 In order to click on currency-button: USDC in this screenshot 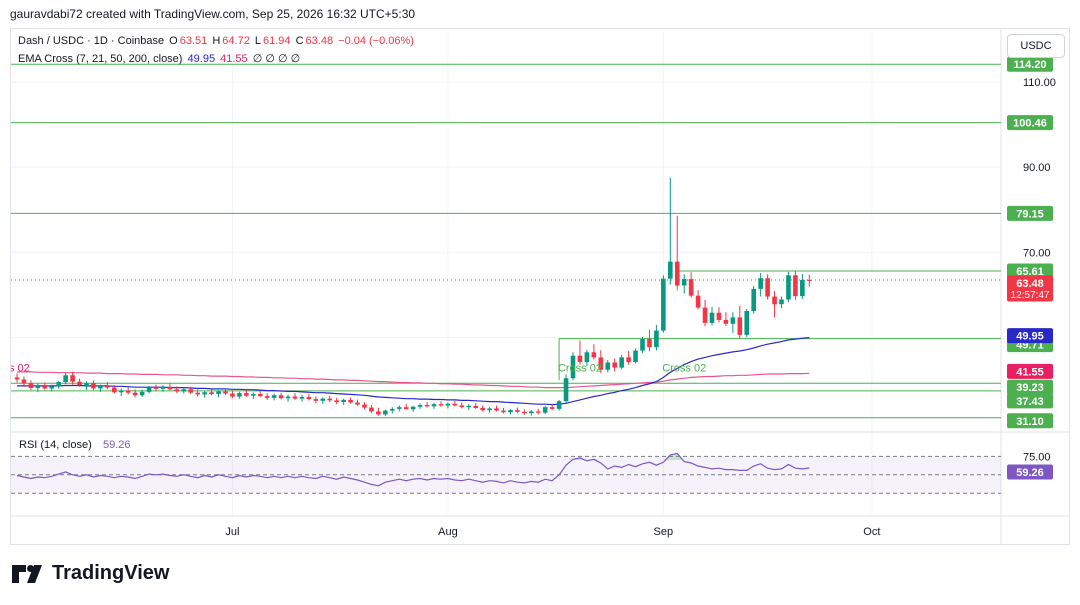, I will do `click(1036, 46)`.